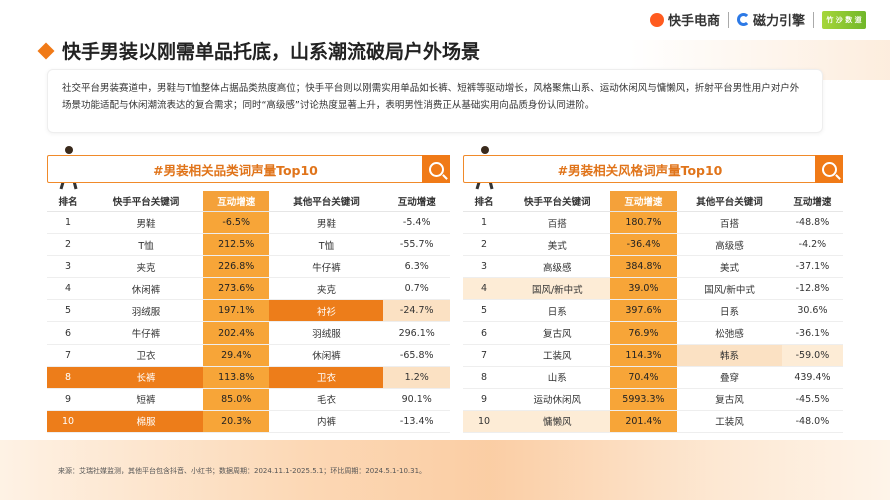 This screenshot has height=500, width=890. What do you see at coordinates (557, 333) in the screenshot?
I see `ks-keyword-cell: 复古风` at bounding box center [557, 333].